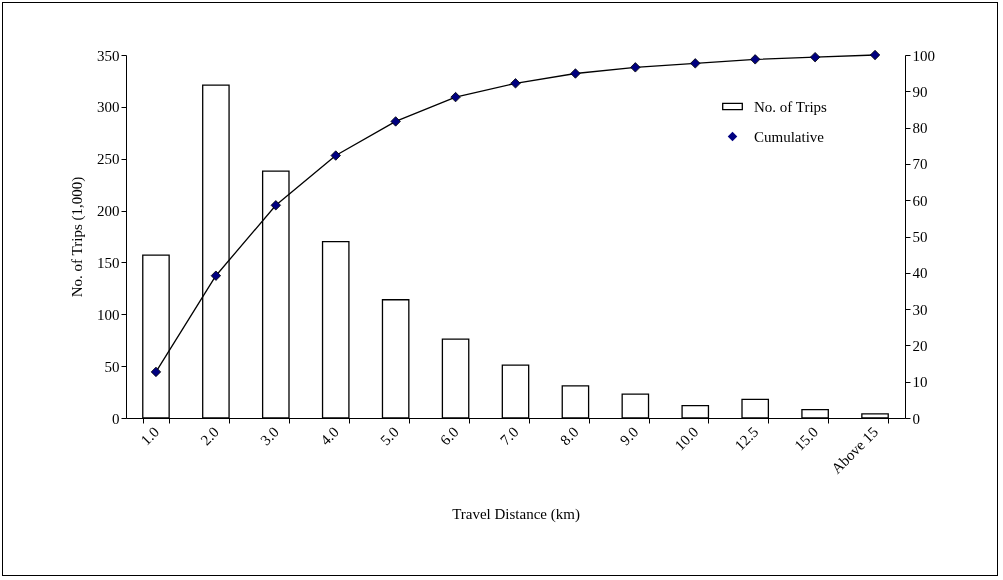  I want to click on y2-tick-label: 80, so click(920, 128).